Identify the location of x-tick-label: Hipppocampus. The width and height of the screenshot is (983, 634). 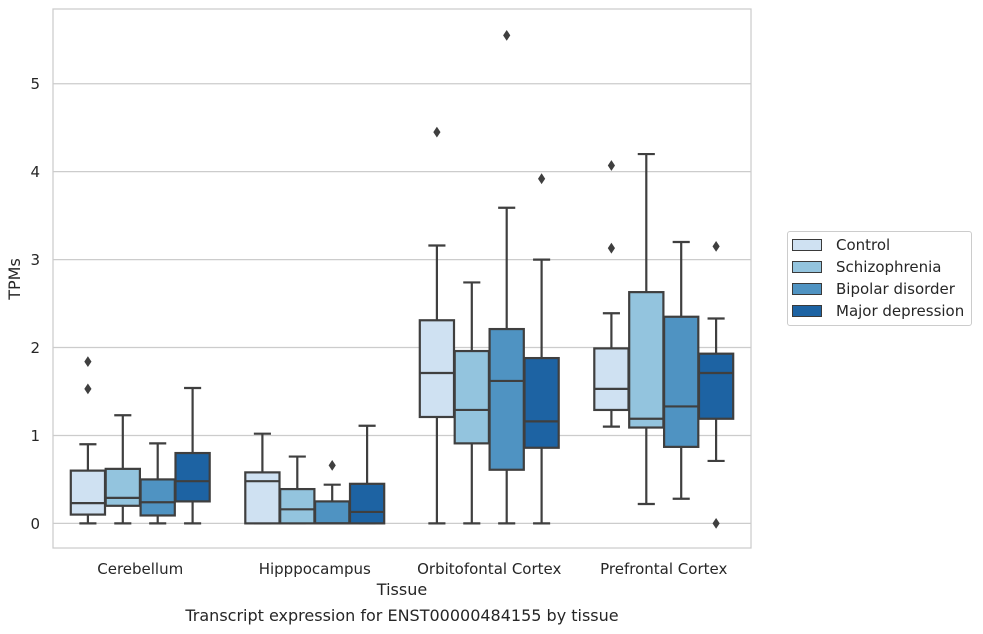
(315, 569).